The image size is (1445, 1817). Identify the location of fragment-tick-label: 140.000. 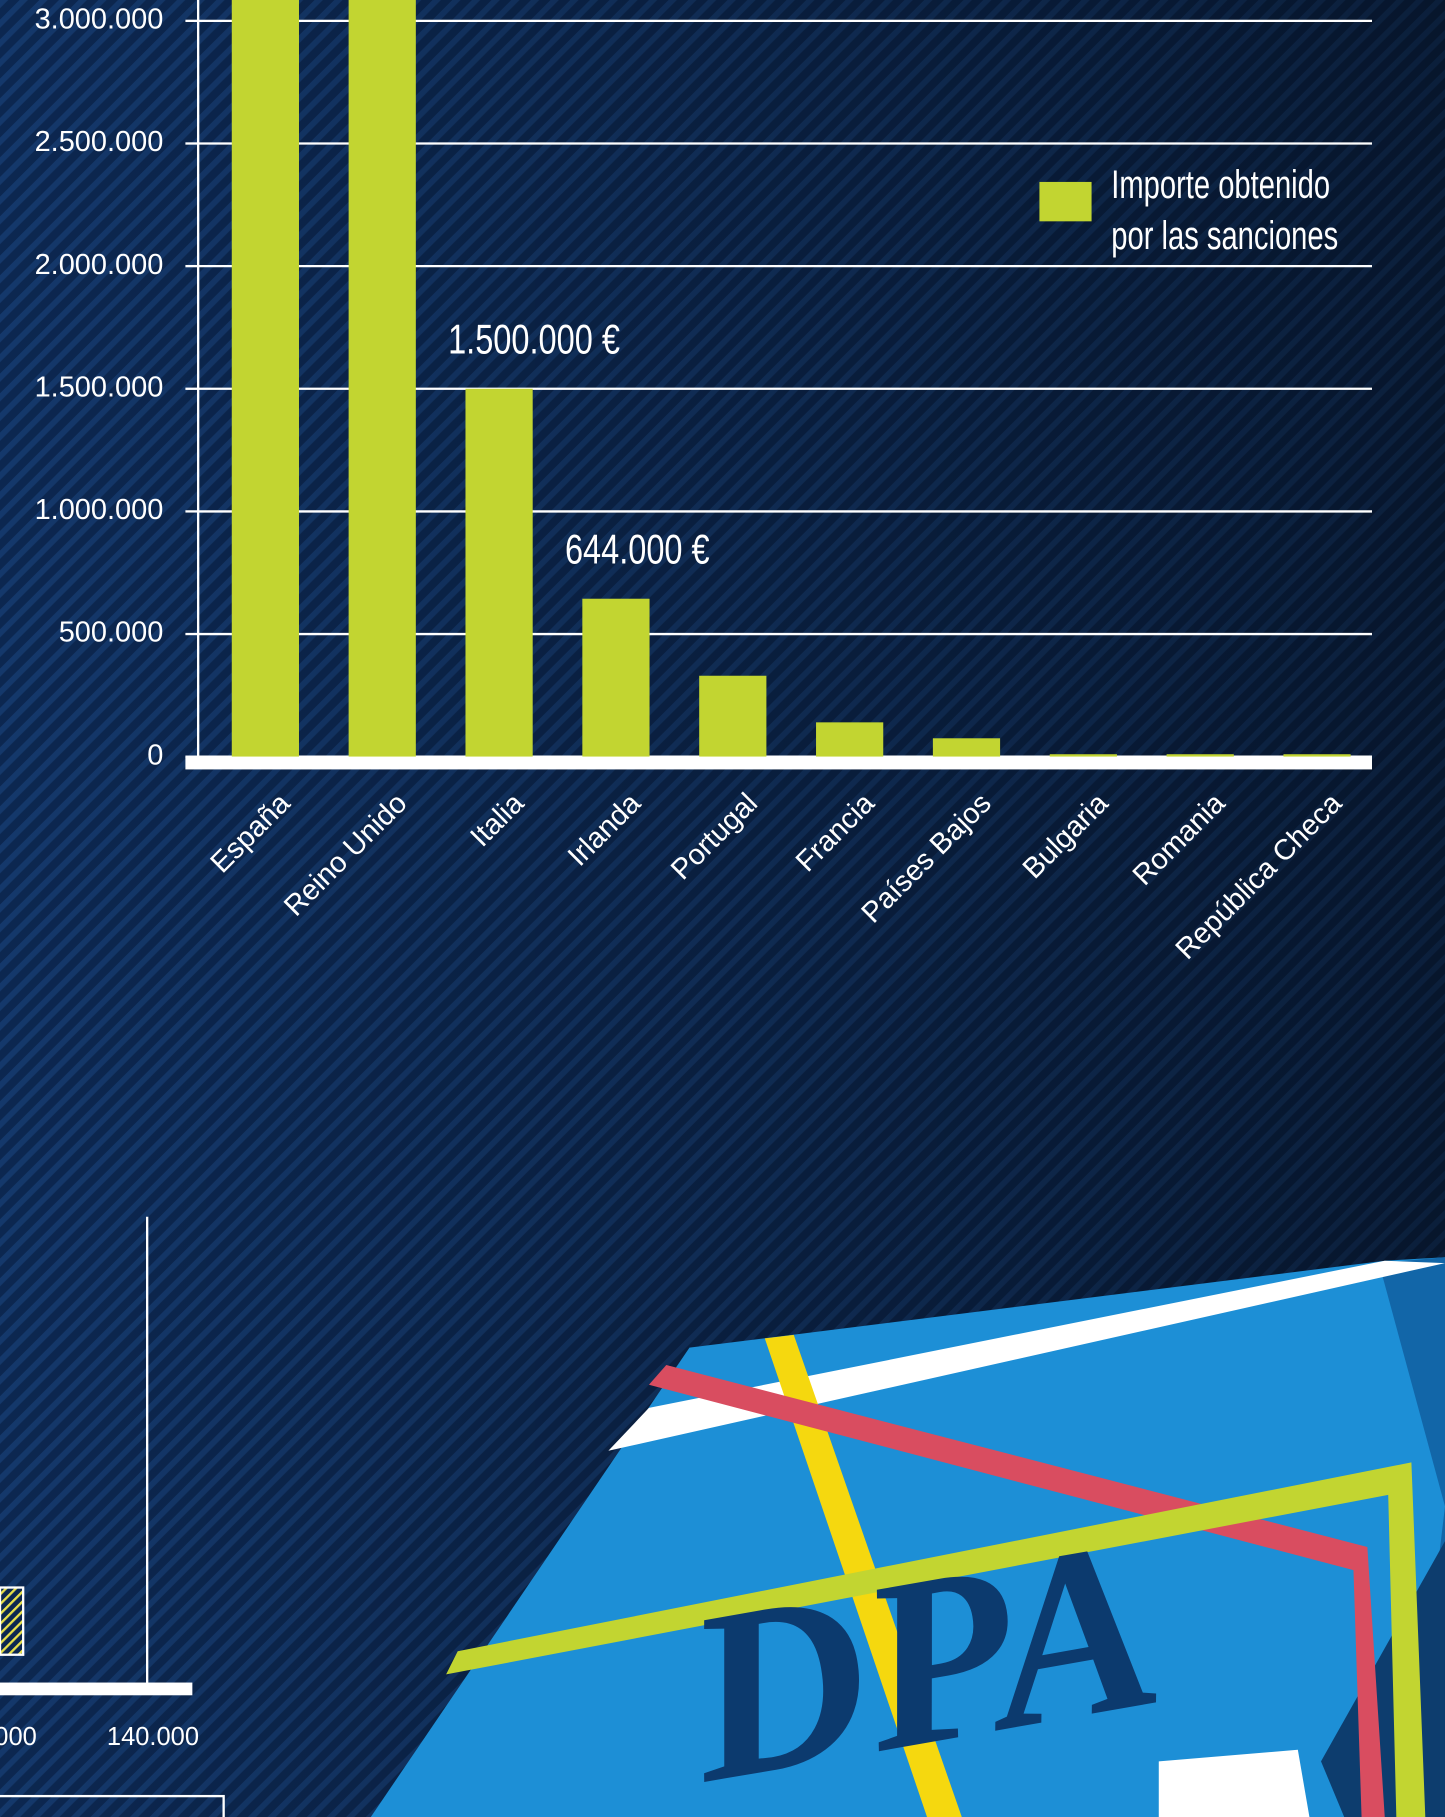
(153, 1737).